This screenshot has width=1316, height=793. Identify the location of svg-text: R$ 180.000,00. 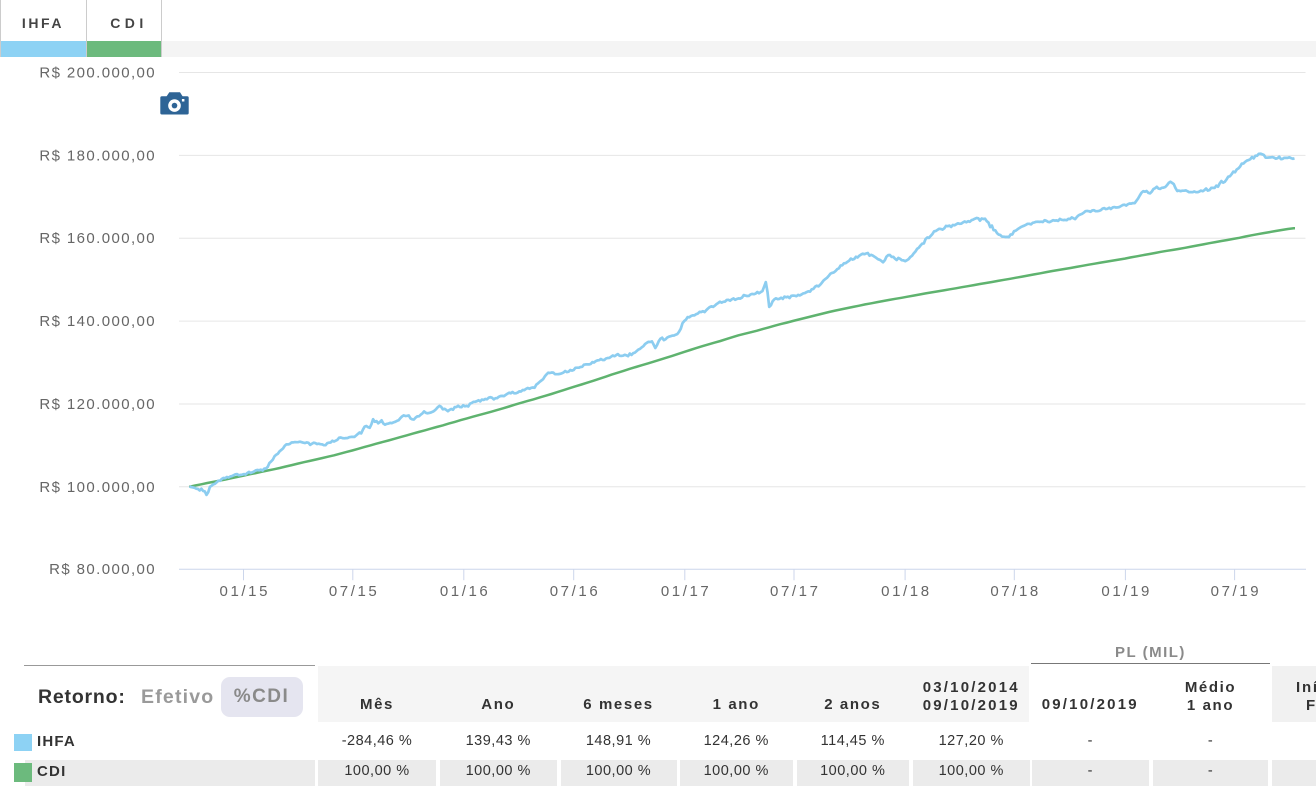
(97, 155).